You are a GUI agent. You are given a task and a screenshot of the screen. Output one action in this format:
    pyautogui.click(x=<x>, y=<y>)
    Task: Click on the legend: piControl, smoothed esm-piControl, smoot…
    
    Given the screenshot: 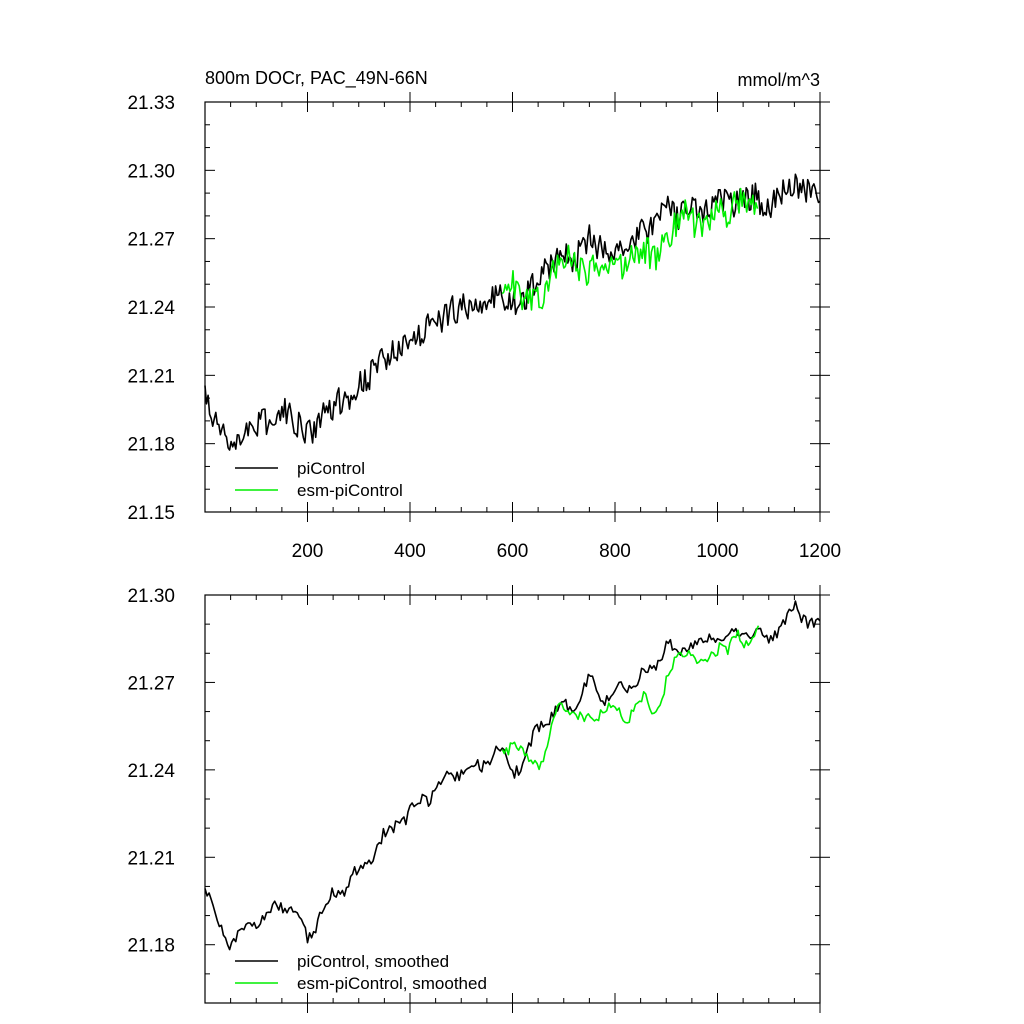 What is the action you would take?
    pyautogui.click(x=361, y=972)
    